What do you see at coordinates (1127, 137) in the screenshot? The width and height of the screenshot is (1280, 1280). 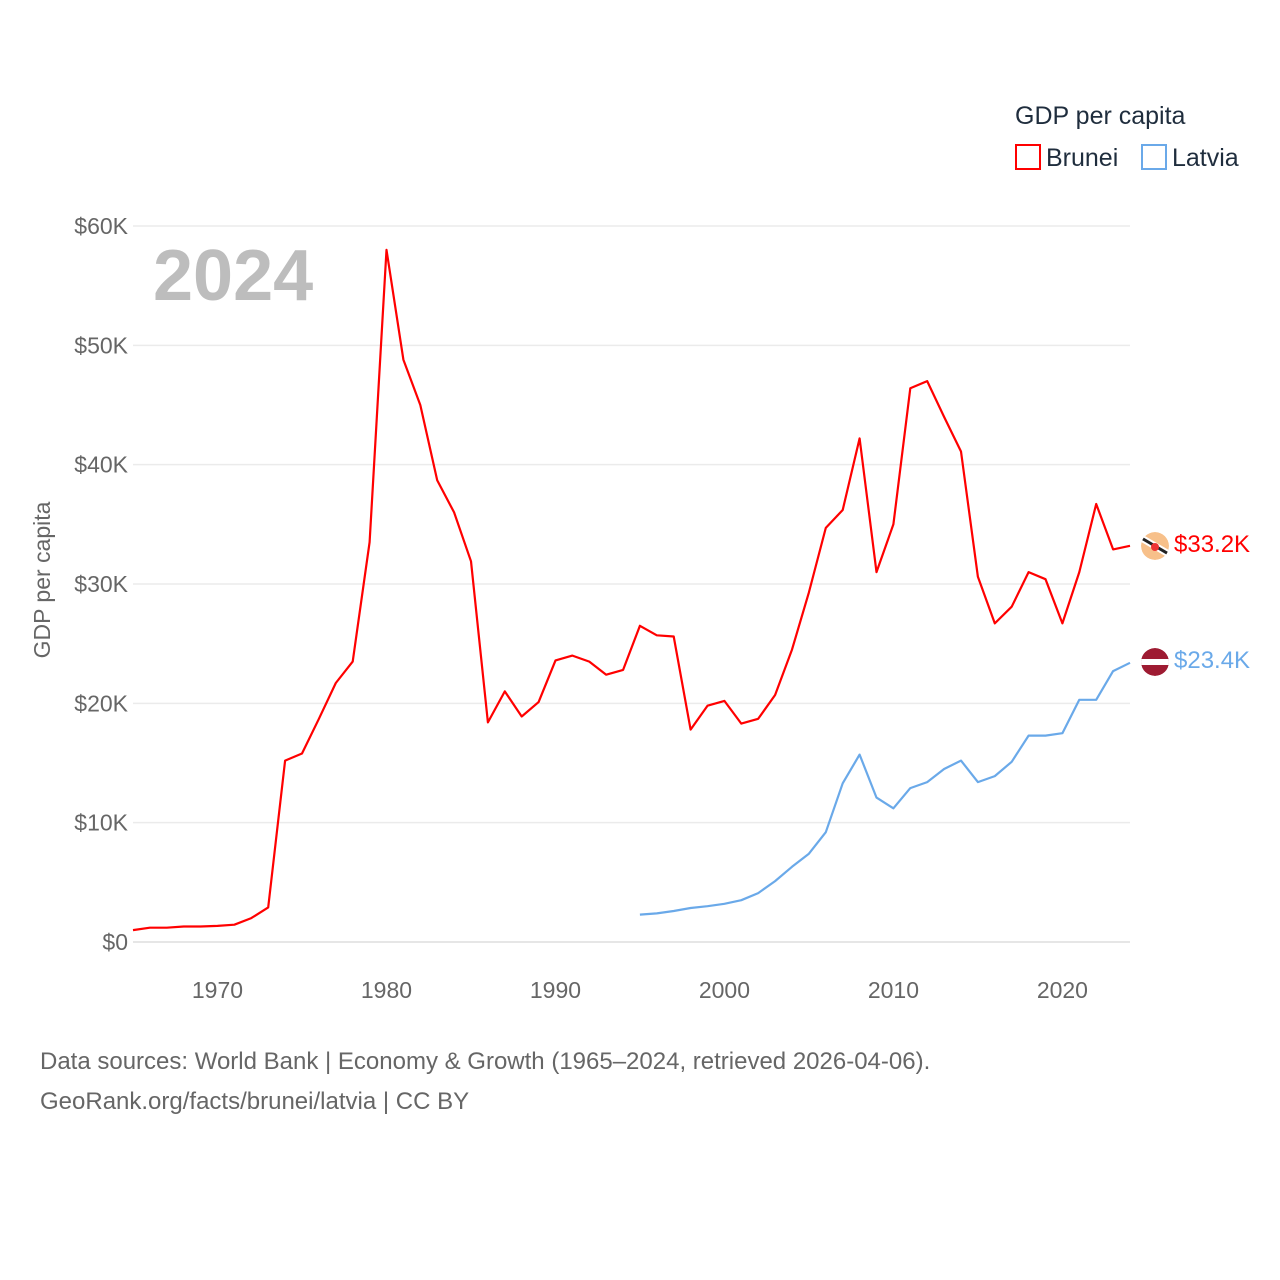 I see `legend: GDP per capita Brunei Latvia` at bounding box center [1127, 137].